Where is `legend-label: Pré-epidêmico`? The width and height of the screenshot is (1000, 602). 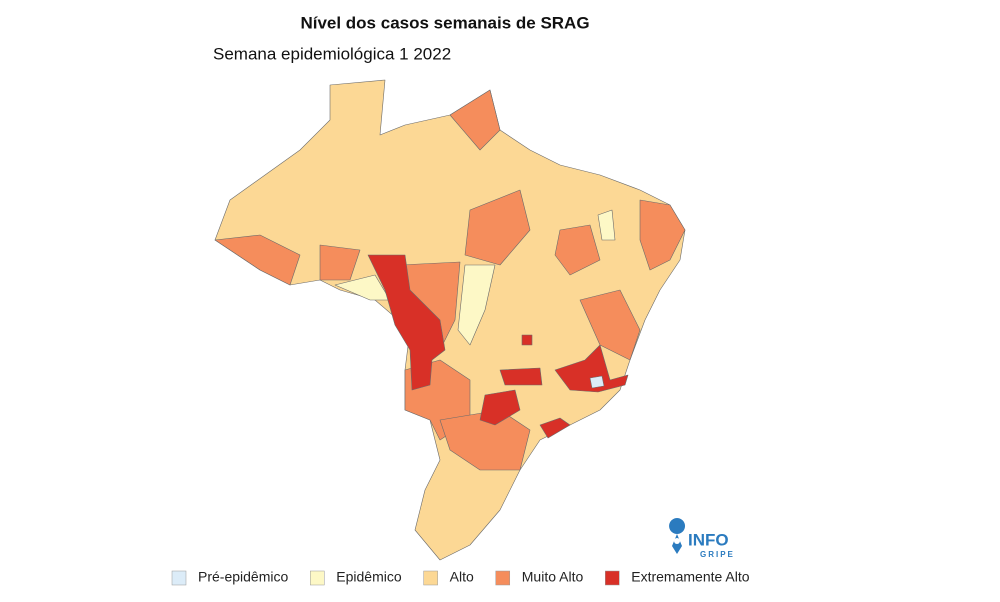 legend-label: Pré-epidêmico is located at coordinates (243, 577).